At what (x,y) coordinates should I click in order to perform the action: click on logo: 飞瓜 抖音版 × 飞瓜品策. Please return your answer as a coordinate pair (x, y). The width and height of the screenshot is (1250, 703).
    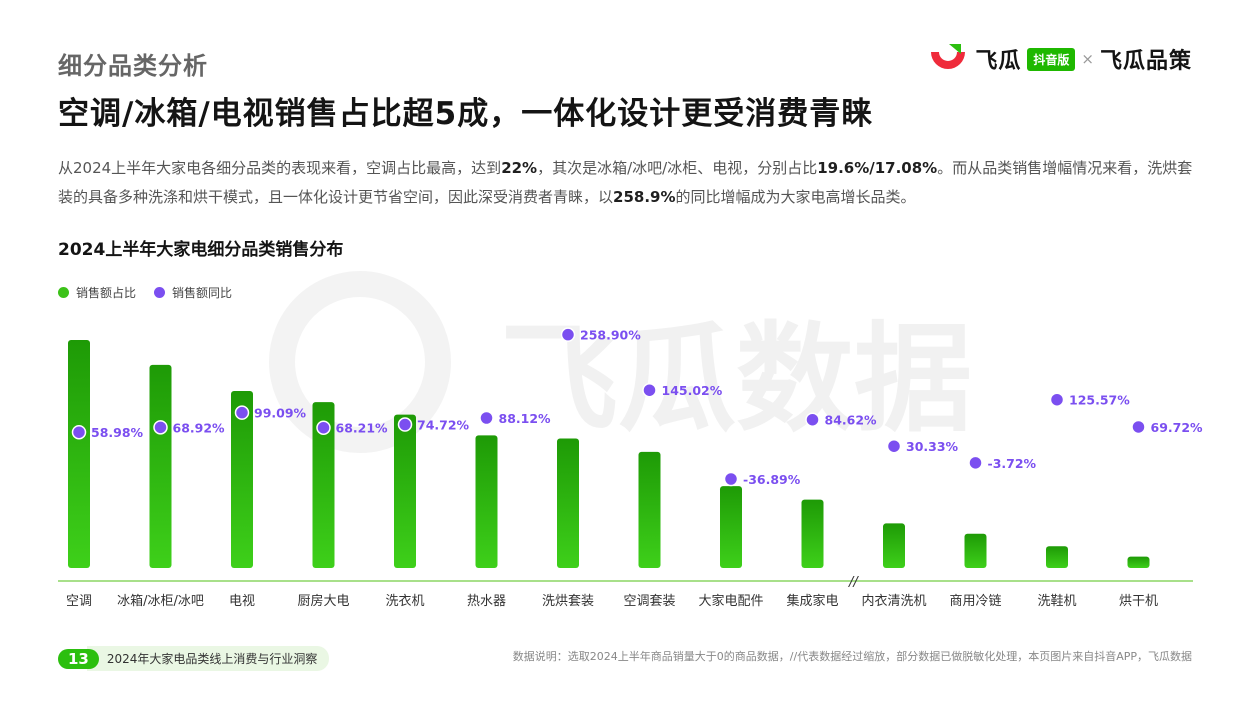
    Looking at the image, I should click on (1059, 59).